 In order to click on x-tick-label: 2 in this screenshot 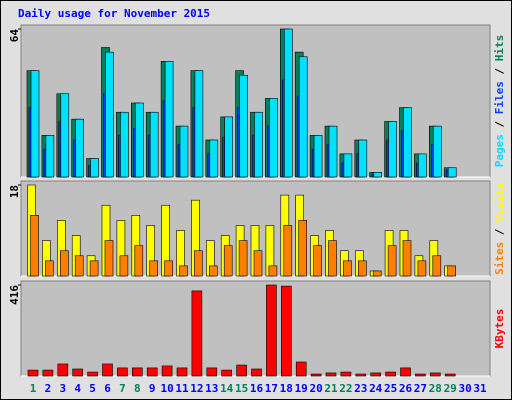, I will do `click(48, 388)`.